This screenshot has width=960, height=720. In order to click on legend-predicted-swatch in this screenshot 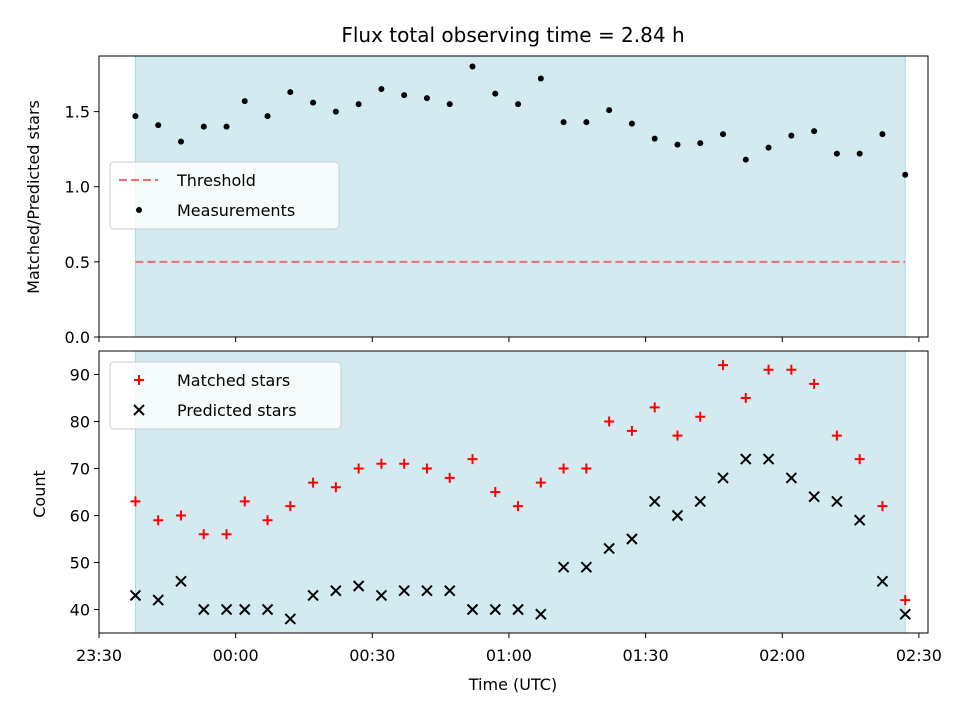, I will do `click(139, 410)`.